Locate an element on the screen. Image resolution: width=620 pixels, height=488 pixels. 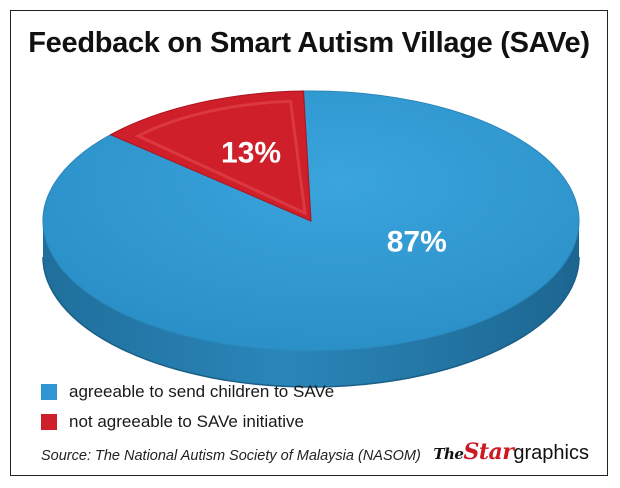
pie-label-not-agreeable: 13% is located at coordinates (251, 152).